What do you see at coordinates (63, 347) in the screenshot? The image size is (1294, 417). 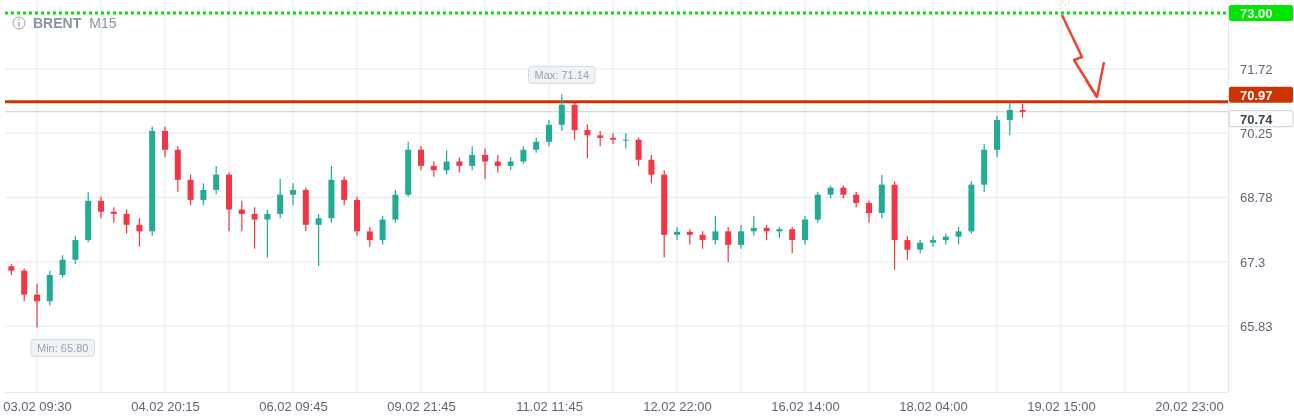 I see `annotation: Min: 65.80` at bounding box center [63, 347].